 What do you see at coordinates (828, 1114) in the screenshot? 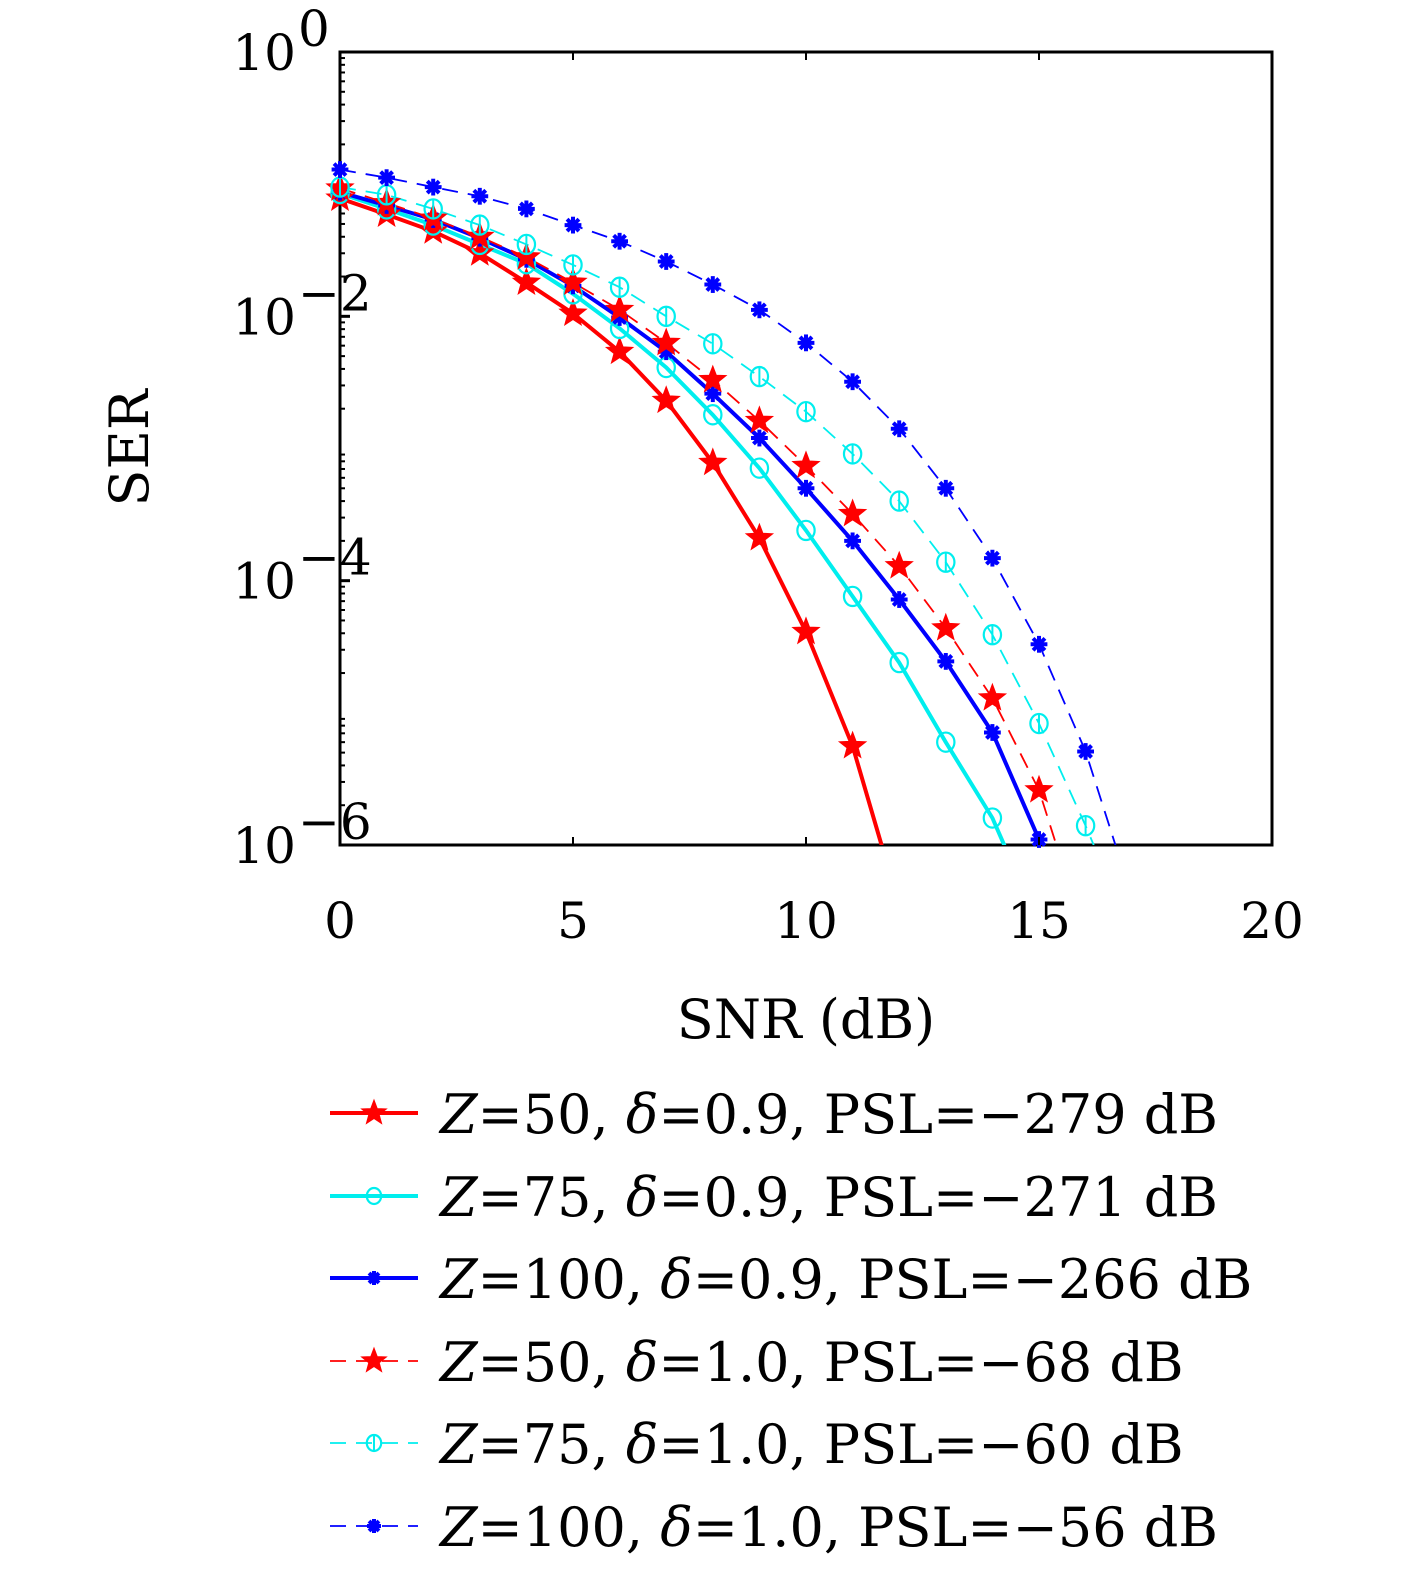
I see `legend-label: Z=50, δ=0.9, PSL=−279 dB` at bounding box center [828, 1114].